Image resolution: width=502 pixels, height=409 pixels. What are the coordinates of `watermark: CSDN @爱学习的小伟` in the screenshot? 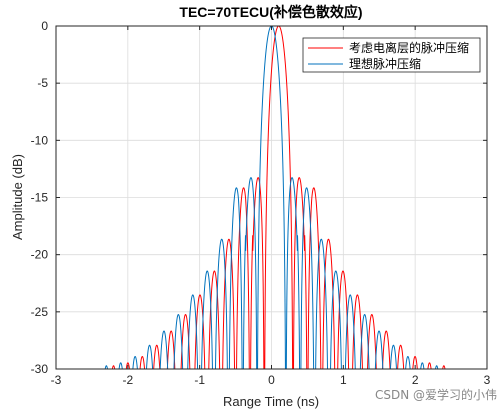 It's located at (436, 394).